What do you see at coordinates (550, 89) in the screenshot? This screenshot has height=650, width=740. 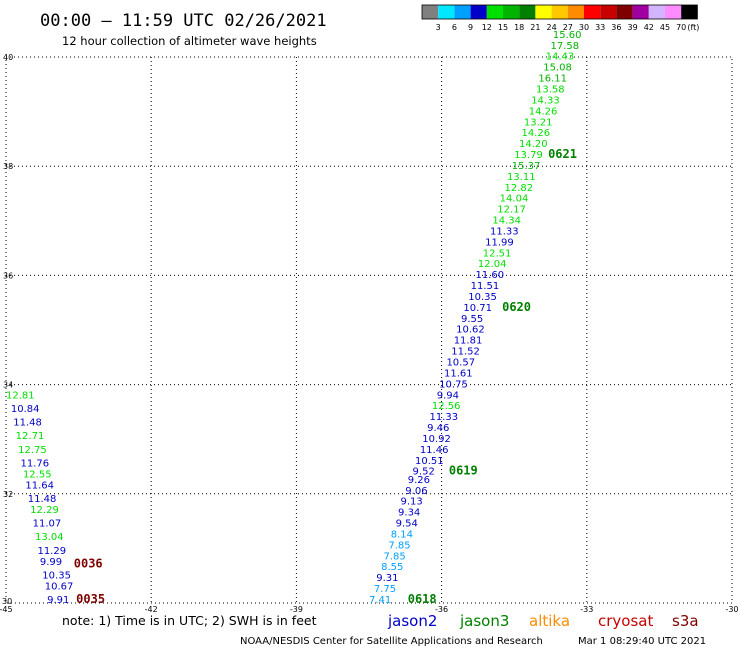 I see `swh-value: 13.58` at bounding box center [550, 89].